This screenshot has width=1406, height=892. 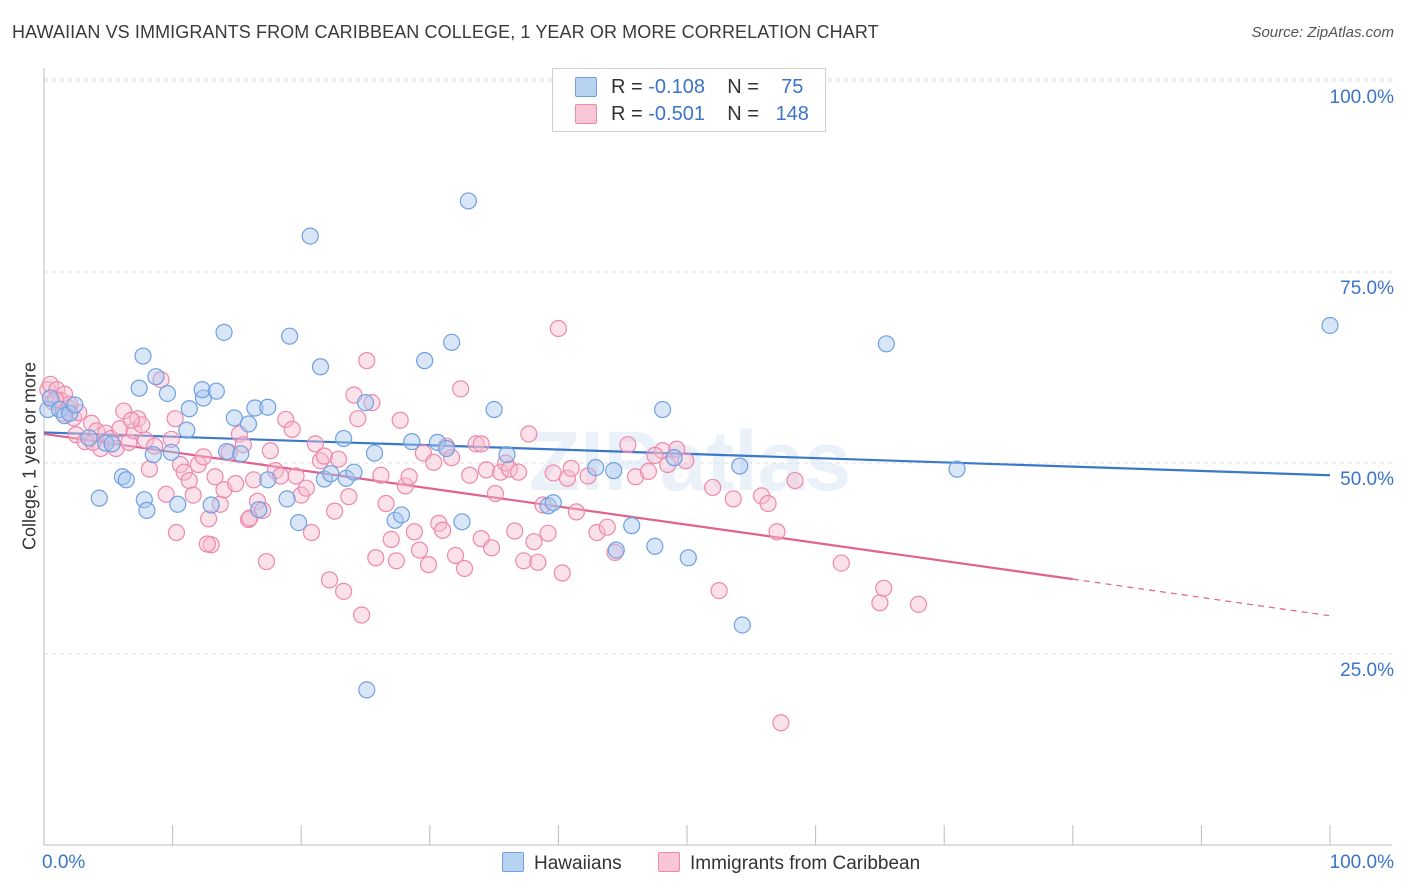 What do you see at coordinates (578, 863) in the screenshot?
I see `hawaiians-legend-label: Hawaiians` at bounding box center [578, 863].